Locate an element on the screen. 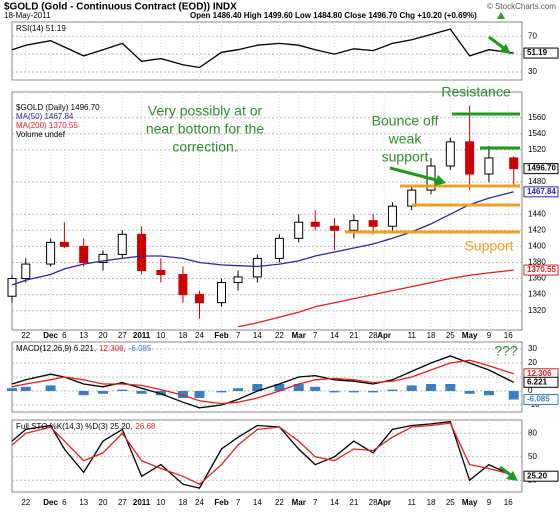  legend-entry: MA(50) 1467.84 is located at coordinates (45, 116).